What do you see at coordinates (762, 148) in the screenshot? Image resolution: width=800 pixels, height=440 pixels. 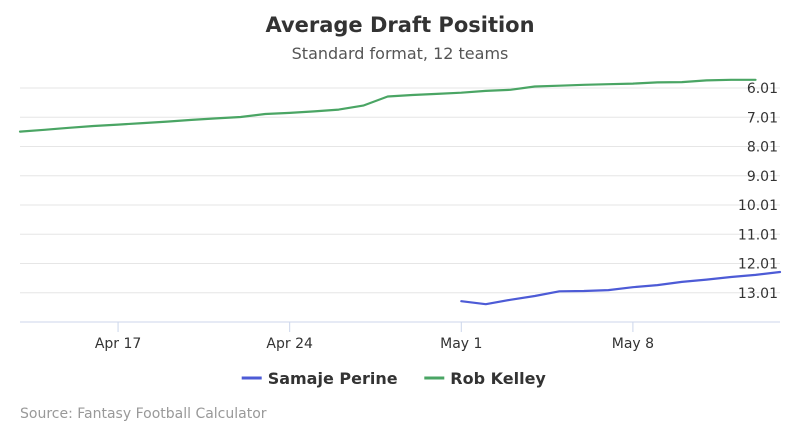 I see `y-tick-label: 8.01` at bounding box center [762, 148].